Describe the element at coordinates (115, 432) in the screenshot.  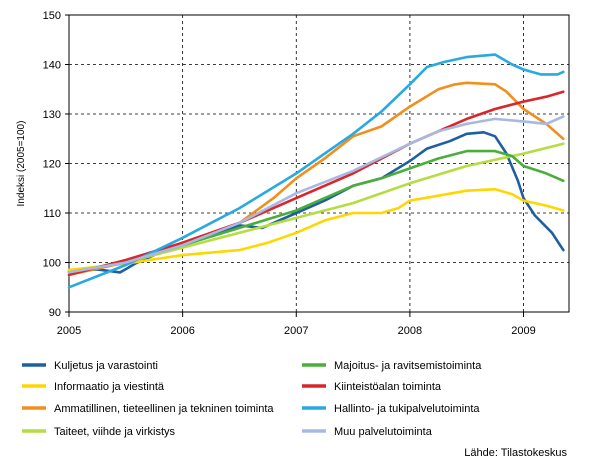
I see `legend-label: Taiteet, viihde ja virkistys` at that location.